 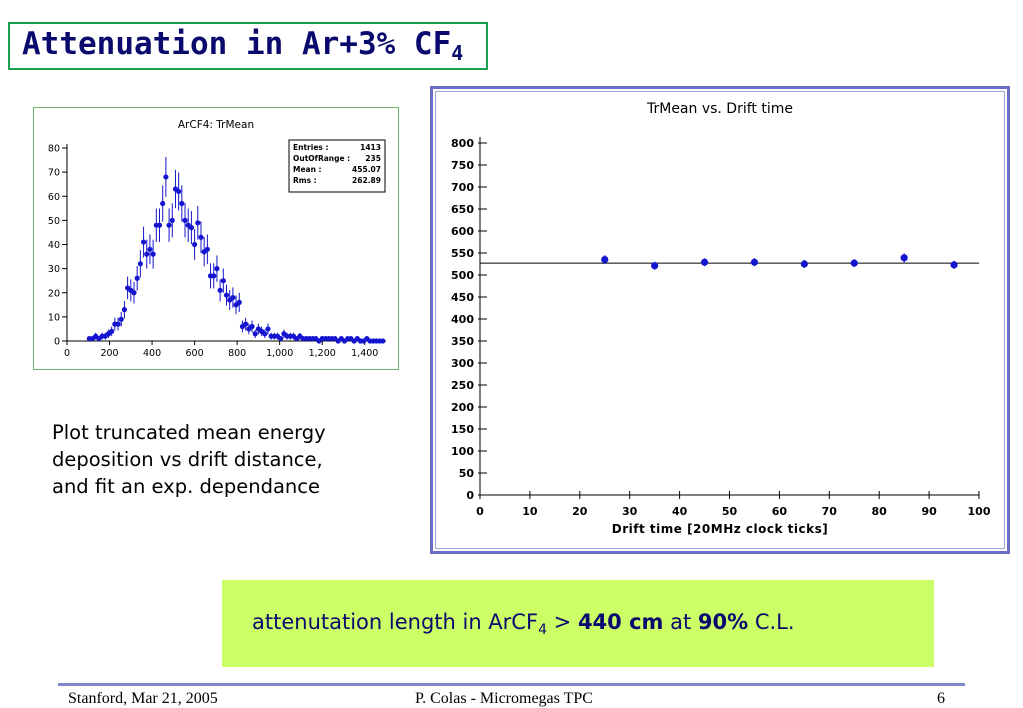 I want to click on histogram-x-tick-label: 1,200, so click(x=322, y=353).